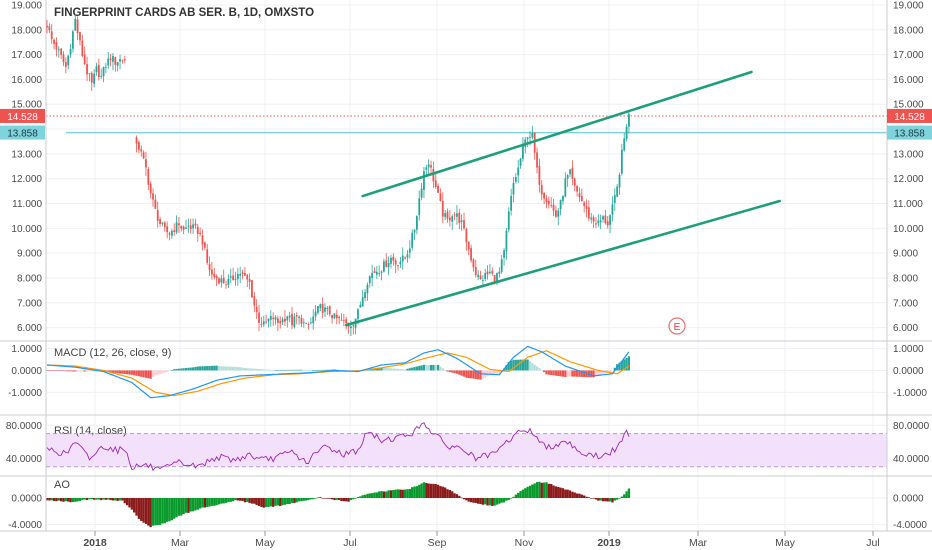  I want to click on macd-line, so click(338, 372).